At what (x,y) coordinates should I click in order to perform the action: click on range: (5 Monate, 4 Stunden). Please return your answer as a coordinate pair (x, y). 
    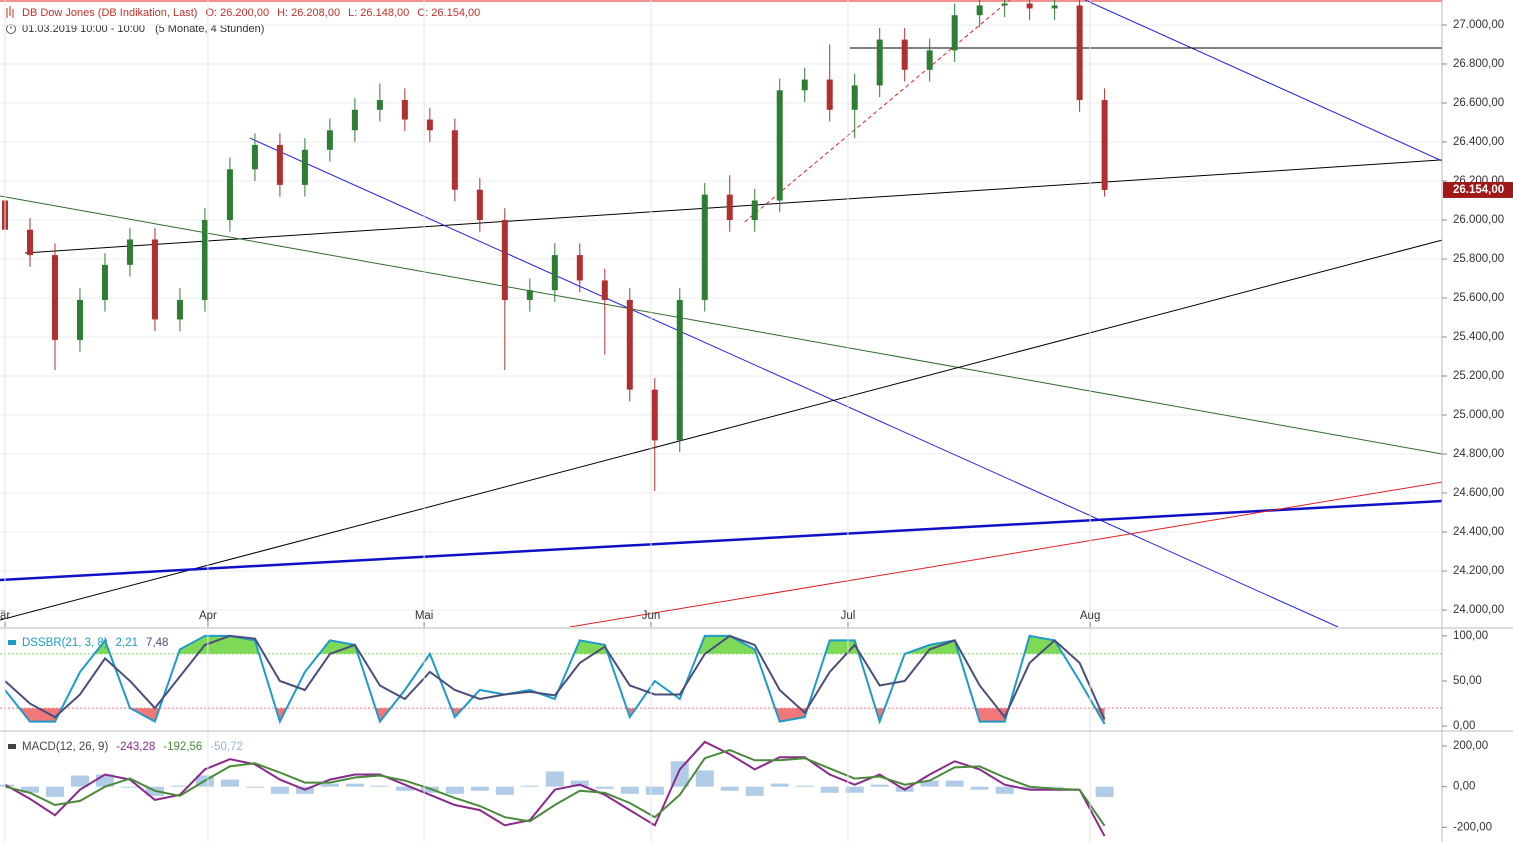
    Looking at the image, I should click on (209, 29).